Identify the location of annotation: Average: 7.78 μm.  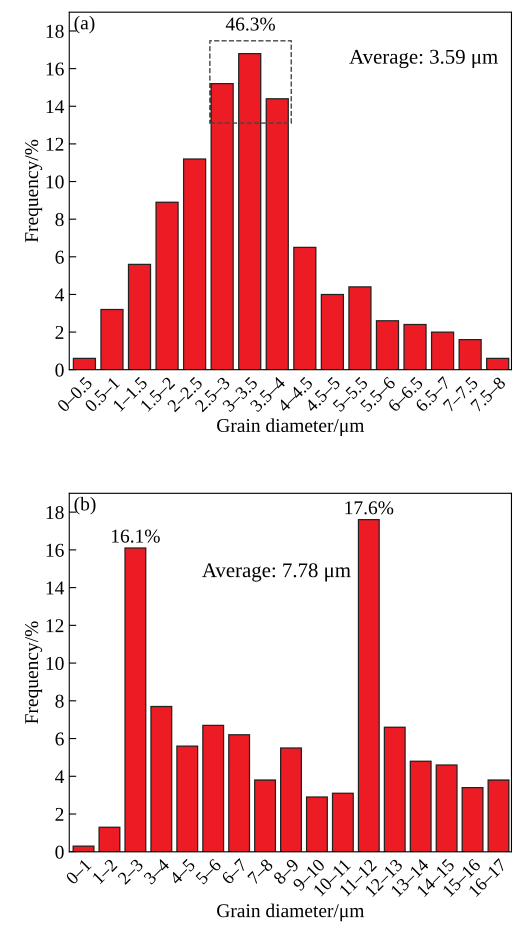
(276, 572).